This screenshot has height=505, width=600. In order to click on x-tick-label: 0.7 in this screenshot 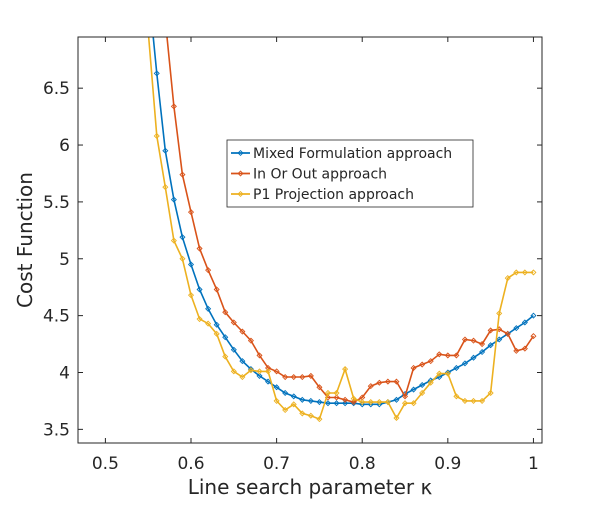, I will do `click(276, 464)`.